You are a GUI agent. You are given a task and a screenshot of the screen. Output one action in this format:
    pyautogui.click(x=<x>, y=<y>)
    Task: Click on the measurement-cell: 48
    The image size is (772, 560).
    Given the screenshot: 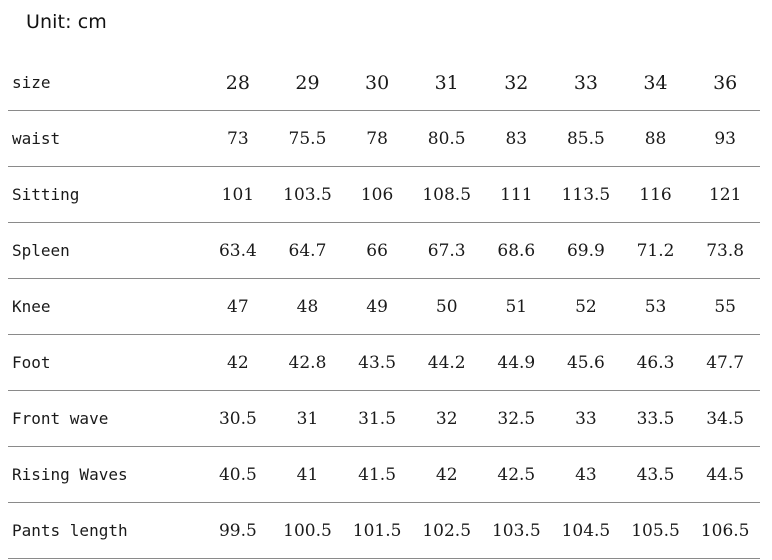 What is the action you would take?
    pyautogui.click(x=307, y=306)
    